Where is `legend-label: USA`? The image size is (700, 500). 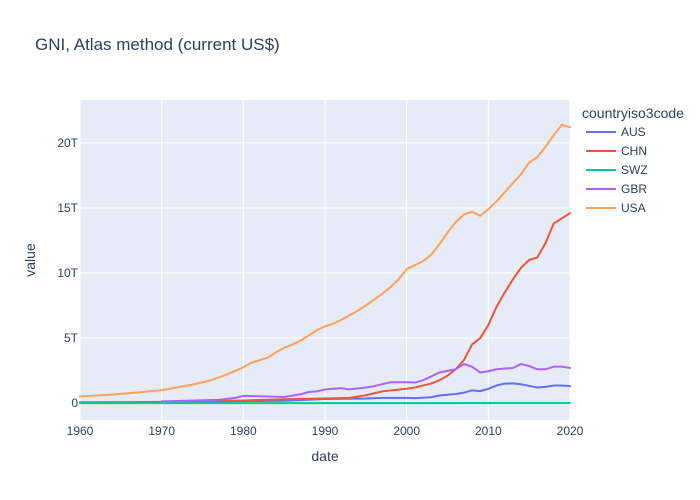
legend-label: USA is located at coordinates (633, 208).